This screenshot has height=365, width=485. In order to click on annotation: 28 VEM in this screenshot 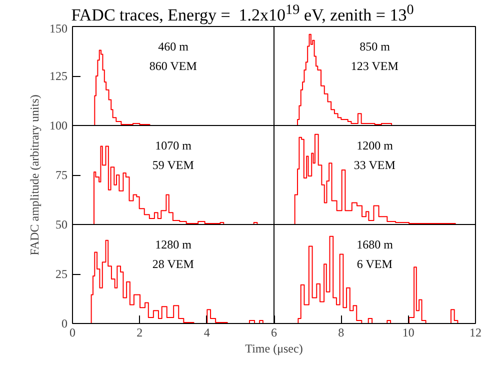, I will do `click(173, 264)`.